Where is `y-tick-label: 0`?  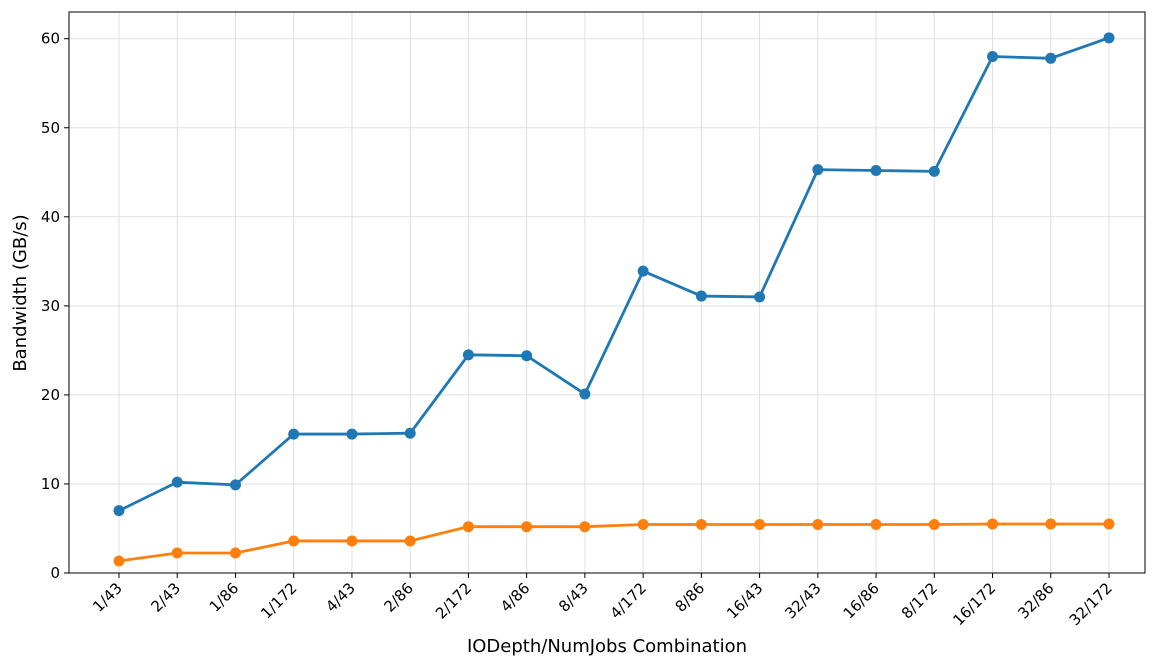 y-tick-label: 0 is located at coordinates (55, 573).